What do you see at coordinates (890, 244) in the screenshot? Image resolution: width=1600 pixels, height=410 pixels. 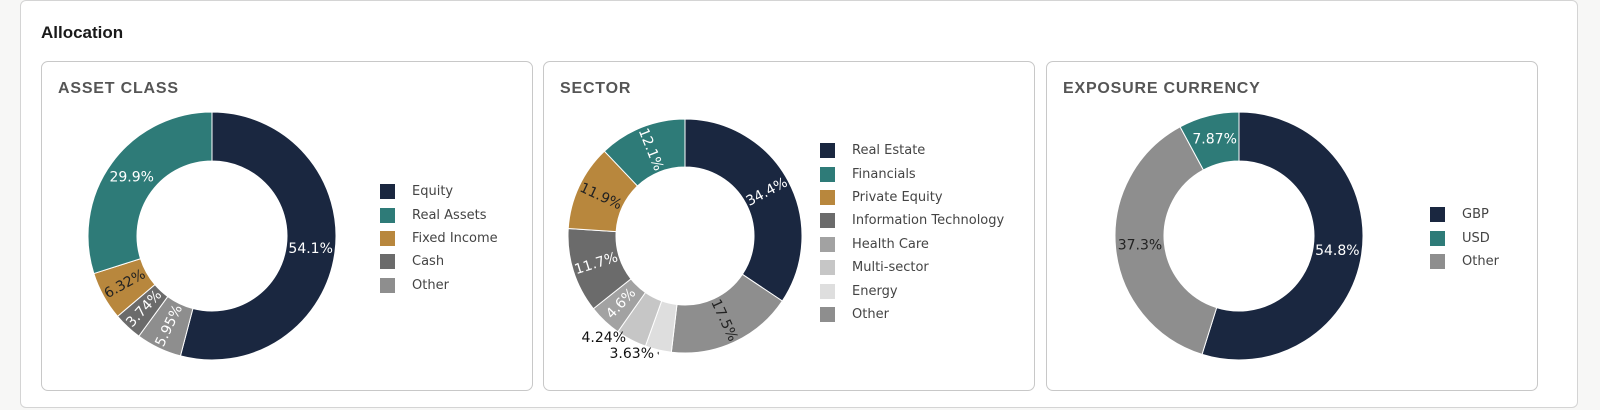 I see `legend-label: Health Care` at bounding box center [890, 244].